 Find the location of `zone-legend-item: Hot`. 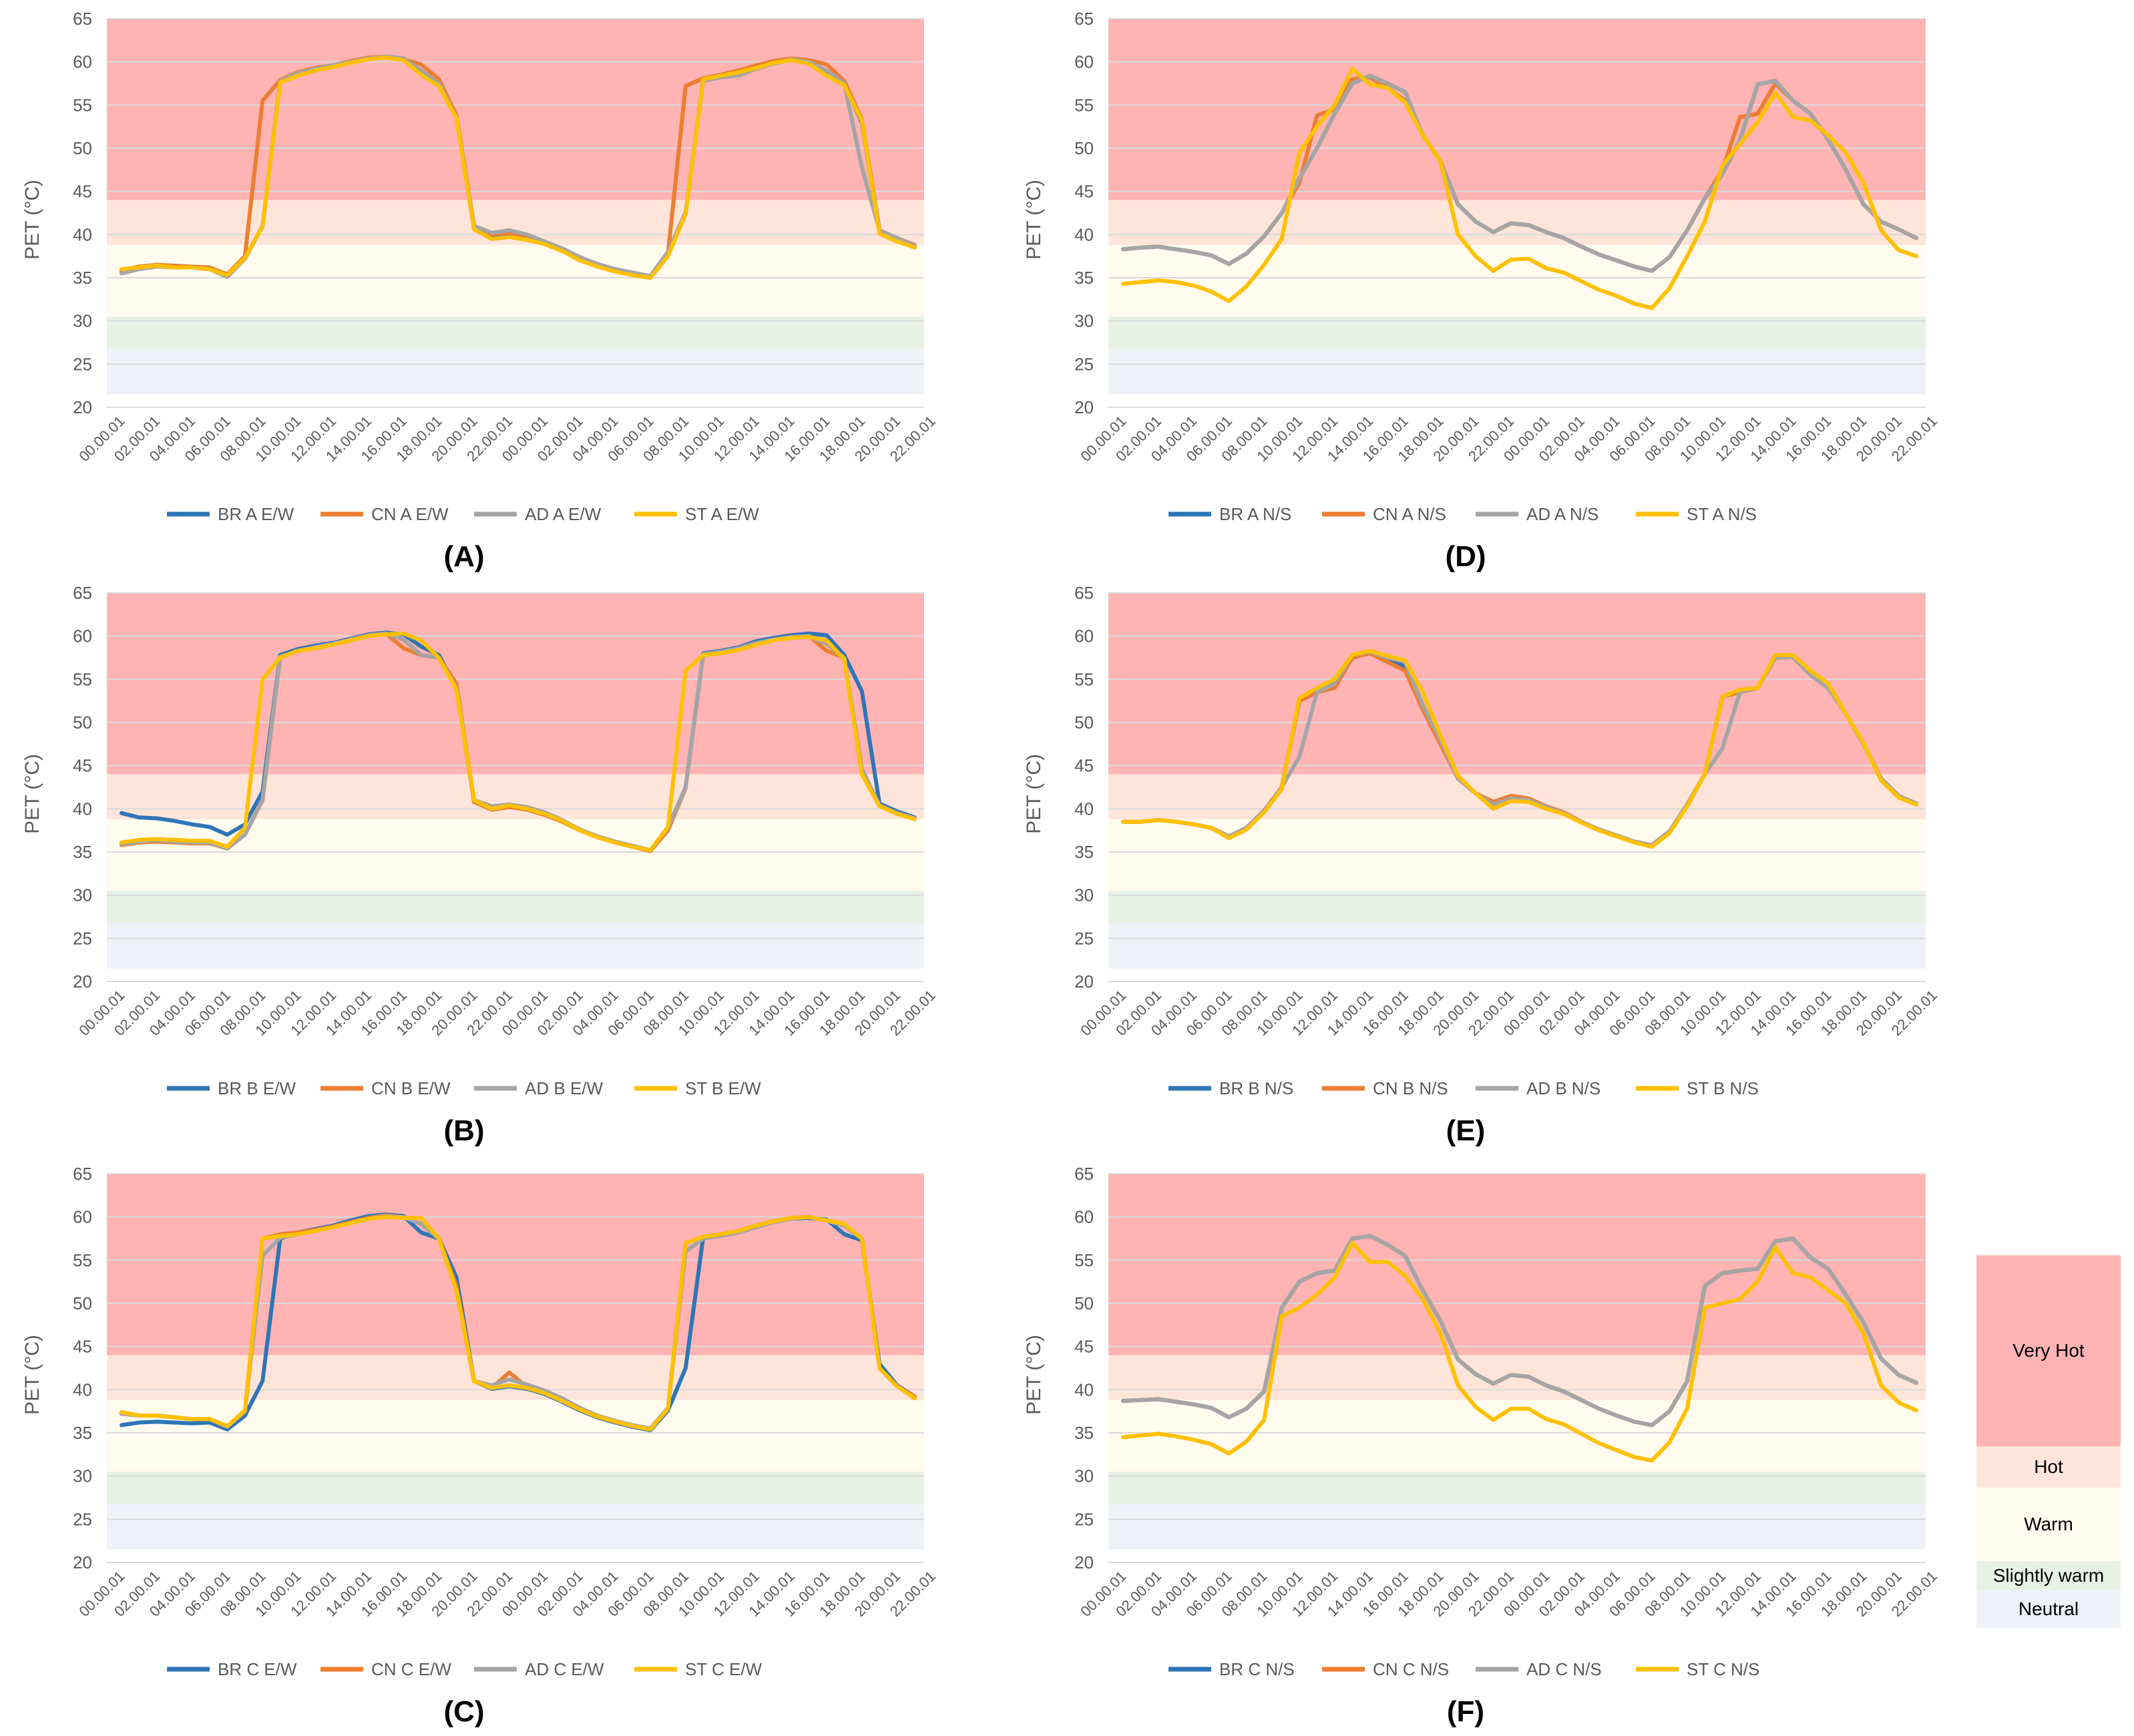

zone-legend-item: Hot is located at coordinates (2048, 1467).